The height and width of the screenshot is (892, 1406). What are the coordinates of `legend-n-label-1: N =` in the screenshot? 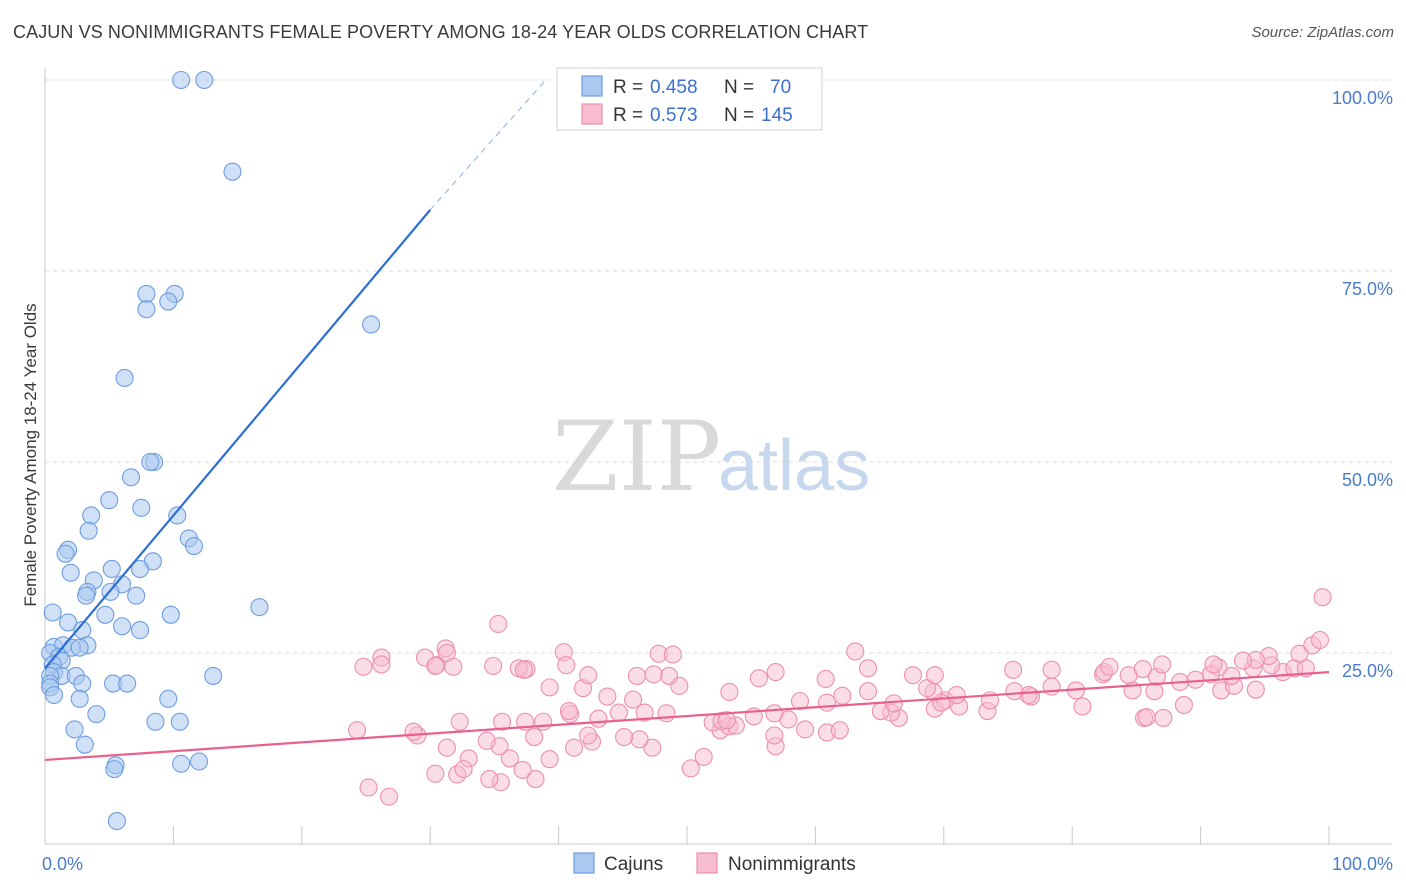 It's located at (739, 87).